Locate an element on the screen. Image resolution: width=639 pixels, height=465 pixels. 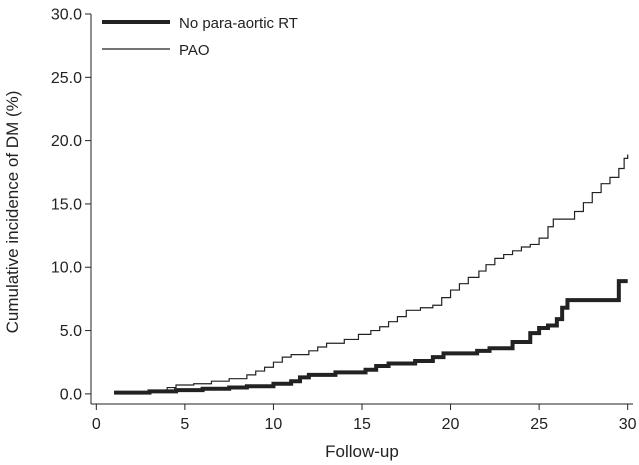
x-tick-label: 10 is located at coordinates (274, 424).